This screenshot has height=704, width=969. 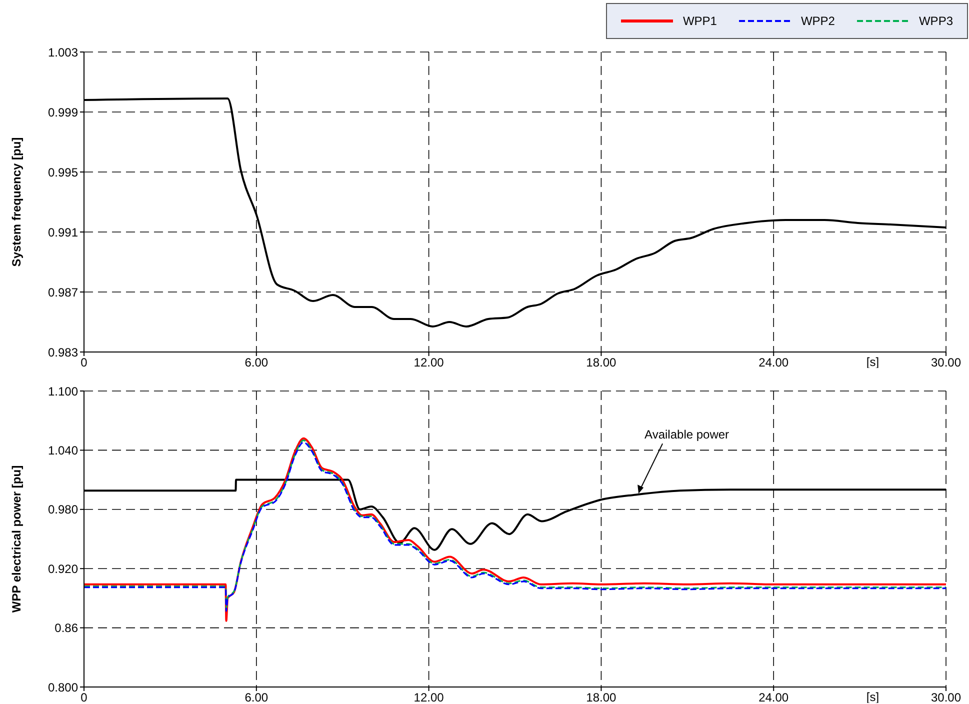 I want to click on y-tick-label: 1.003, so click(x=63, y=52).